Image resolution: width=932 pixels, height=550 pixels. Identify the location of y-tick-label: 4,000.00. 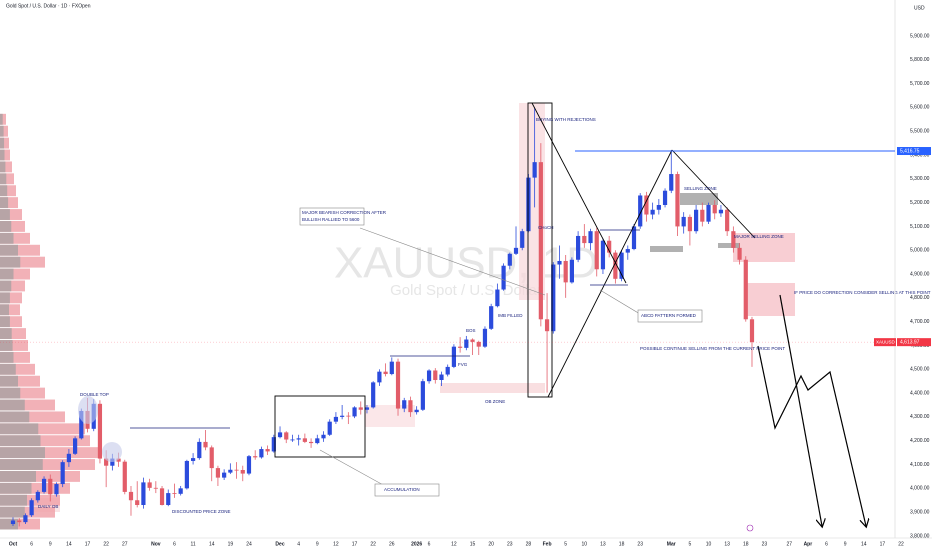
(920, 489).